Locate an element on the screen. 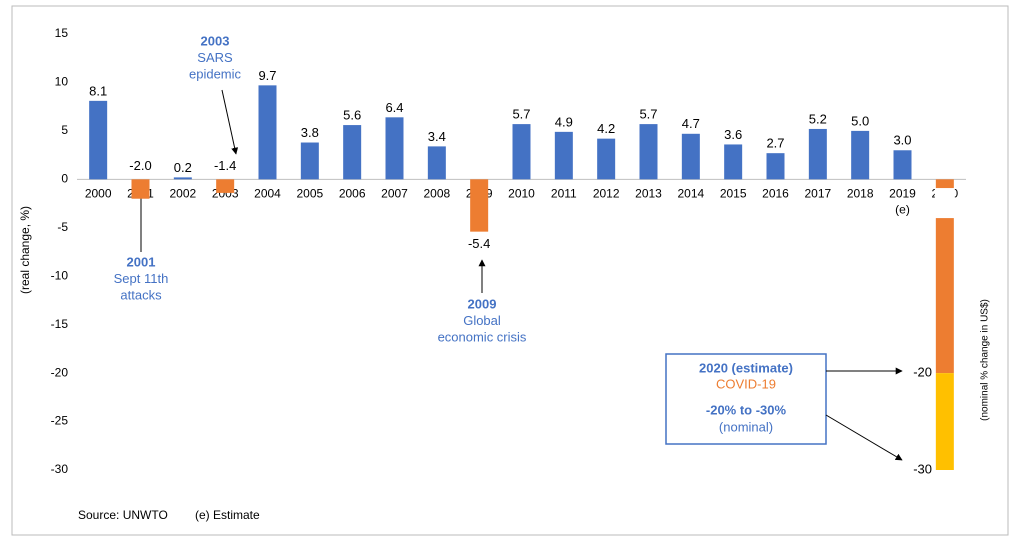  y-axis-label: (real change, %) is located at coordinates (25, 250).